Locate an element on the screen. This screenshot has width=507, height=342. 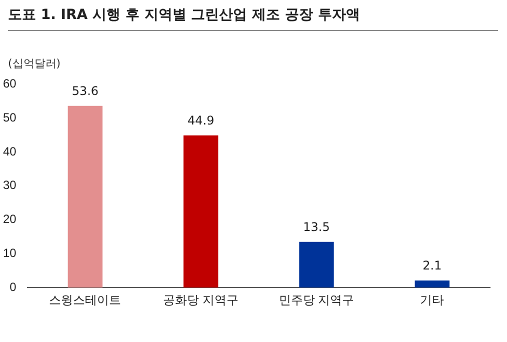
data-label: 53.6 is located at coordinates (85, 91).